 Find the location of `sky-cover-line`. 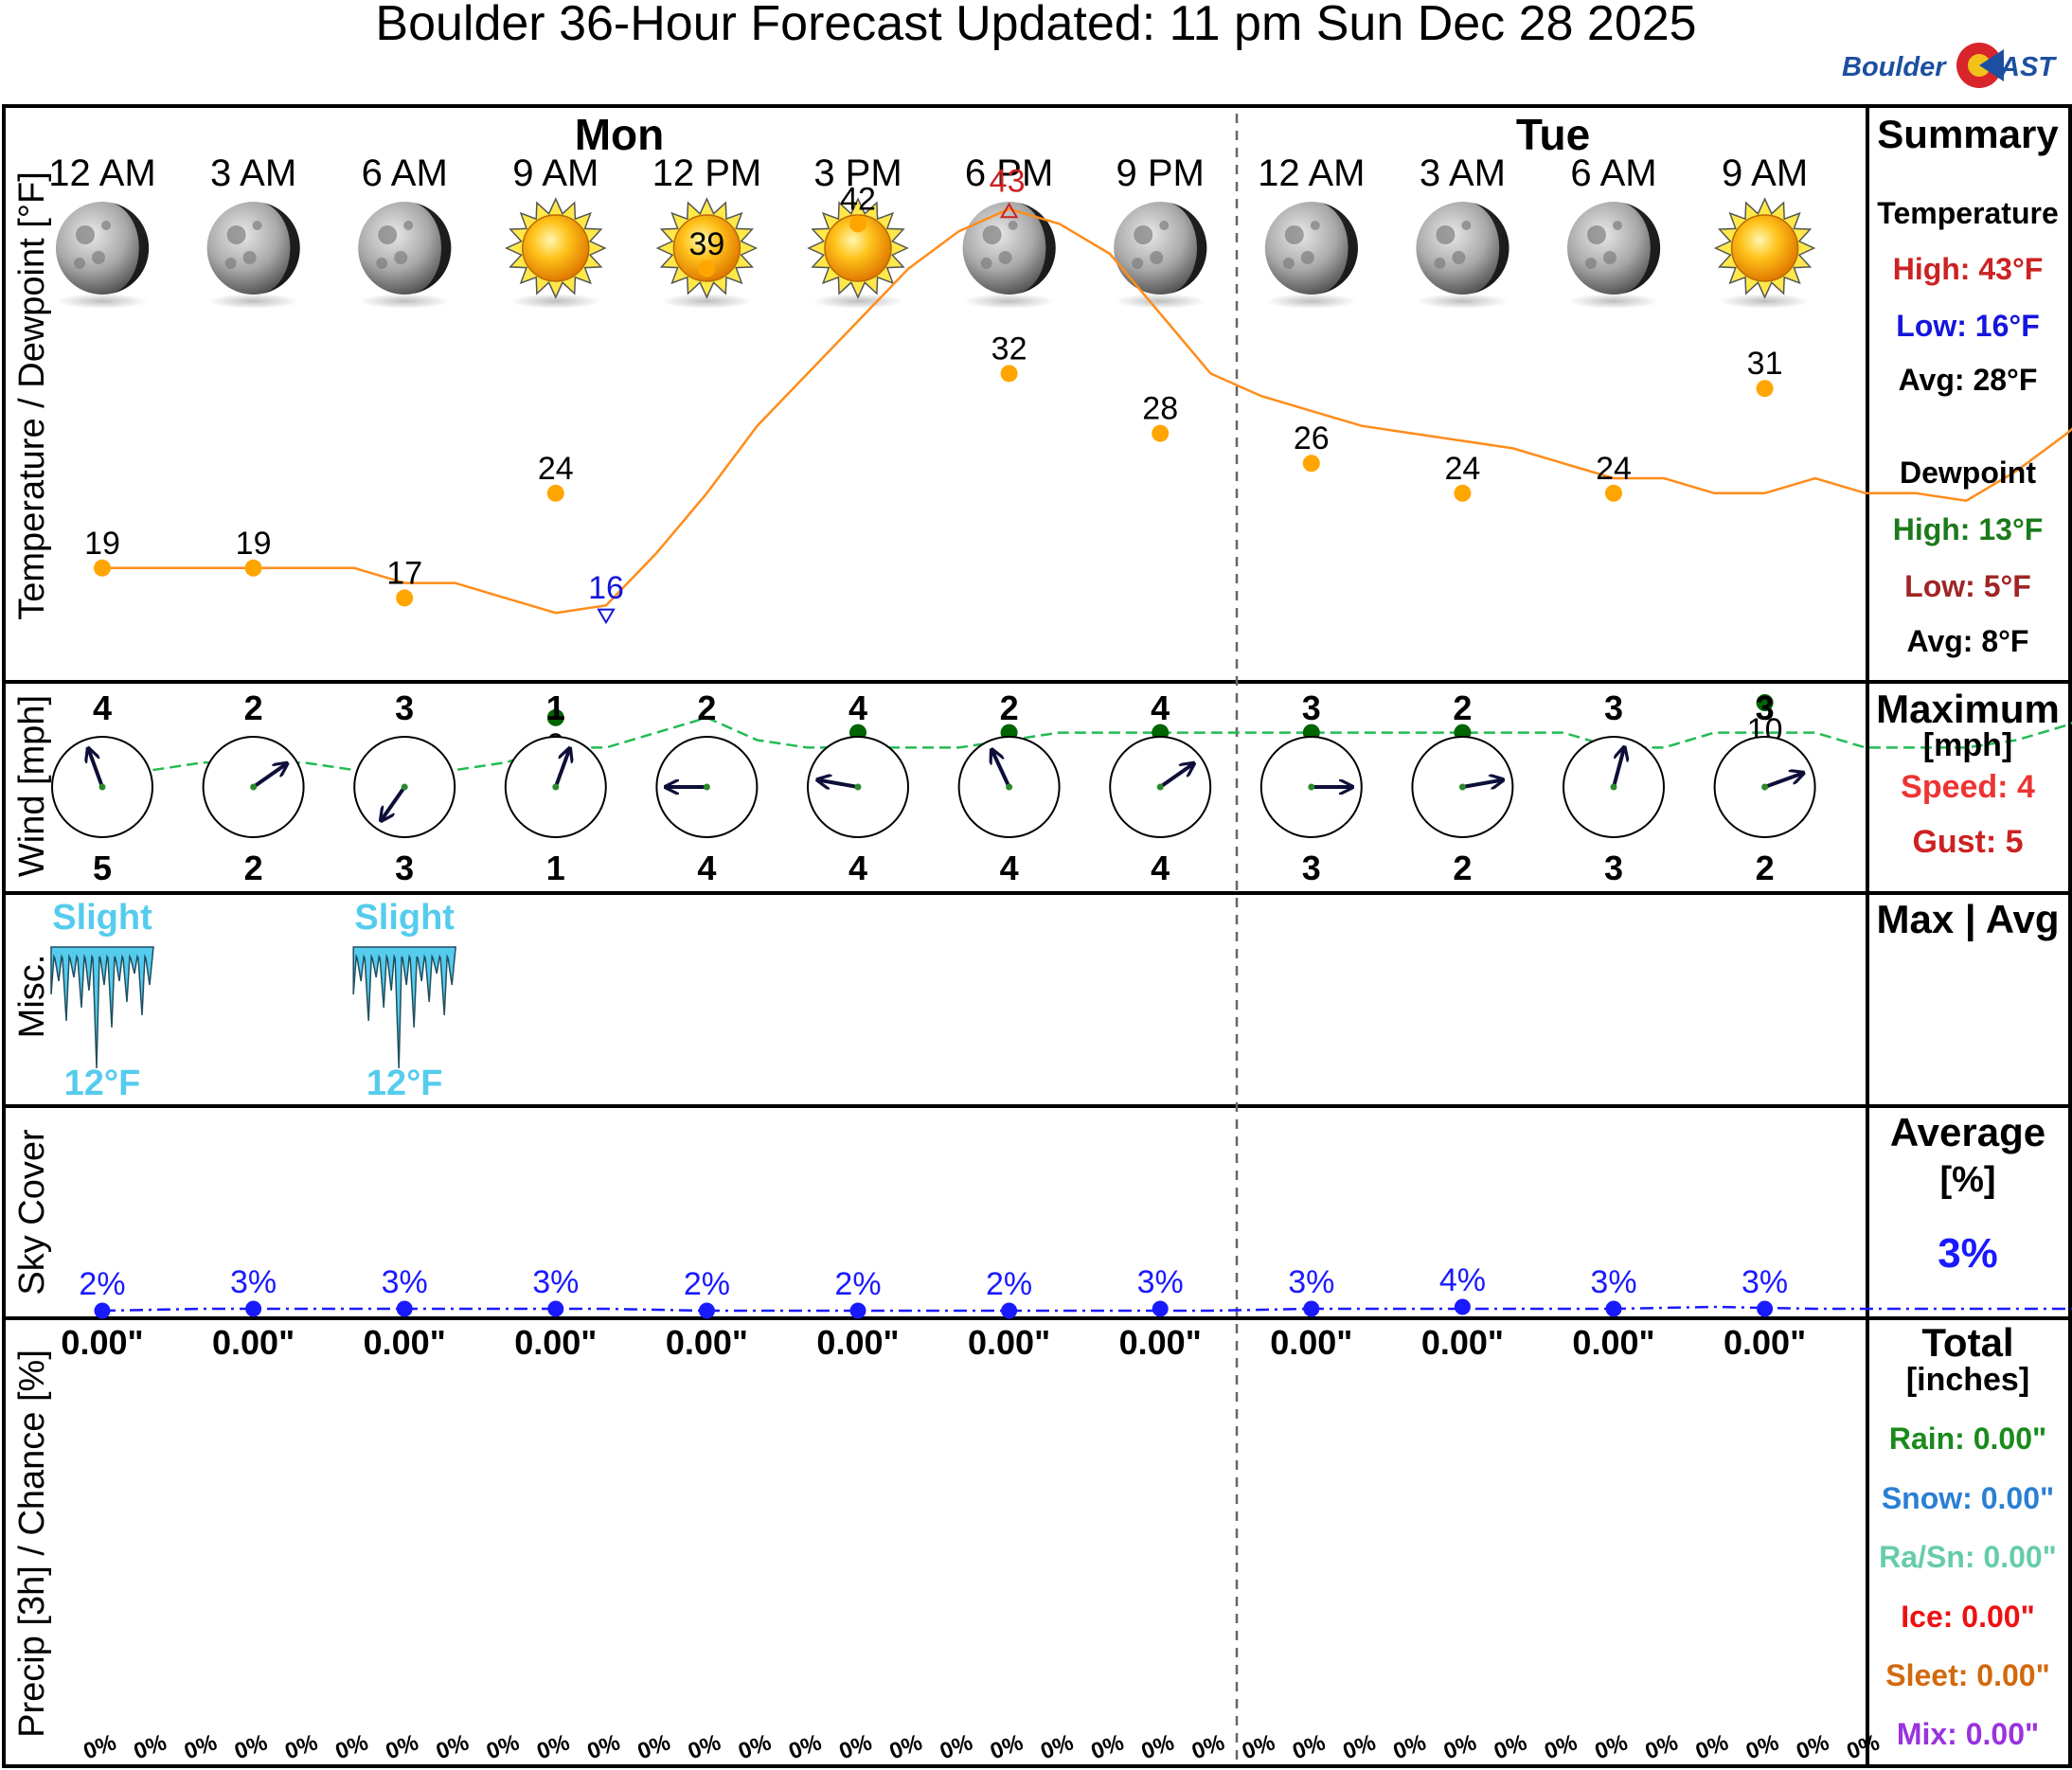

sky-cover-line is located at coordinates (1086, 1309).